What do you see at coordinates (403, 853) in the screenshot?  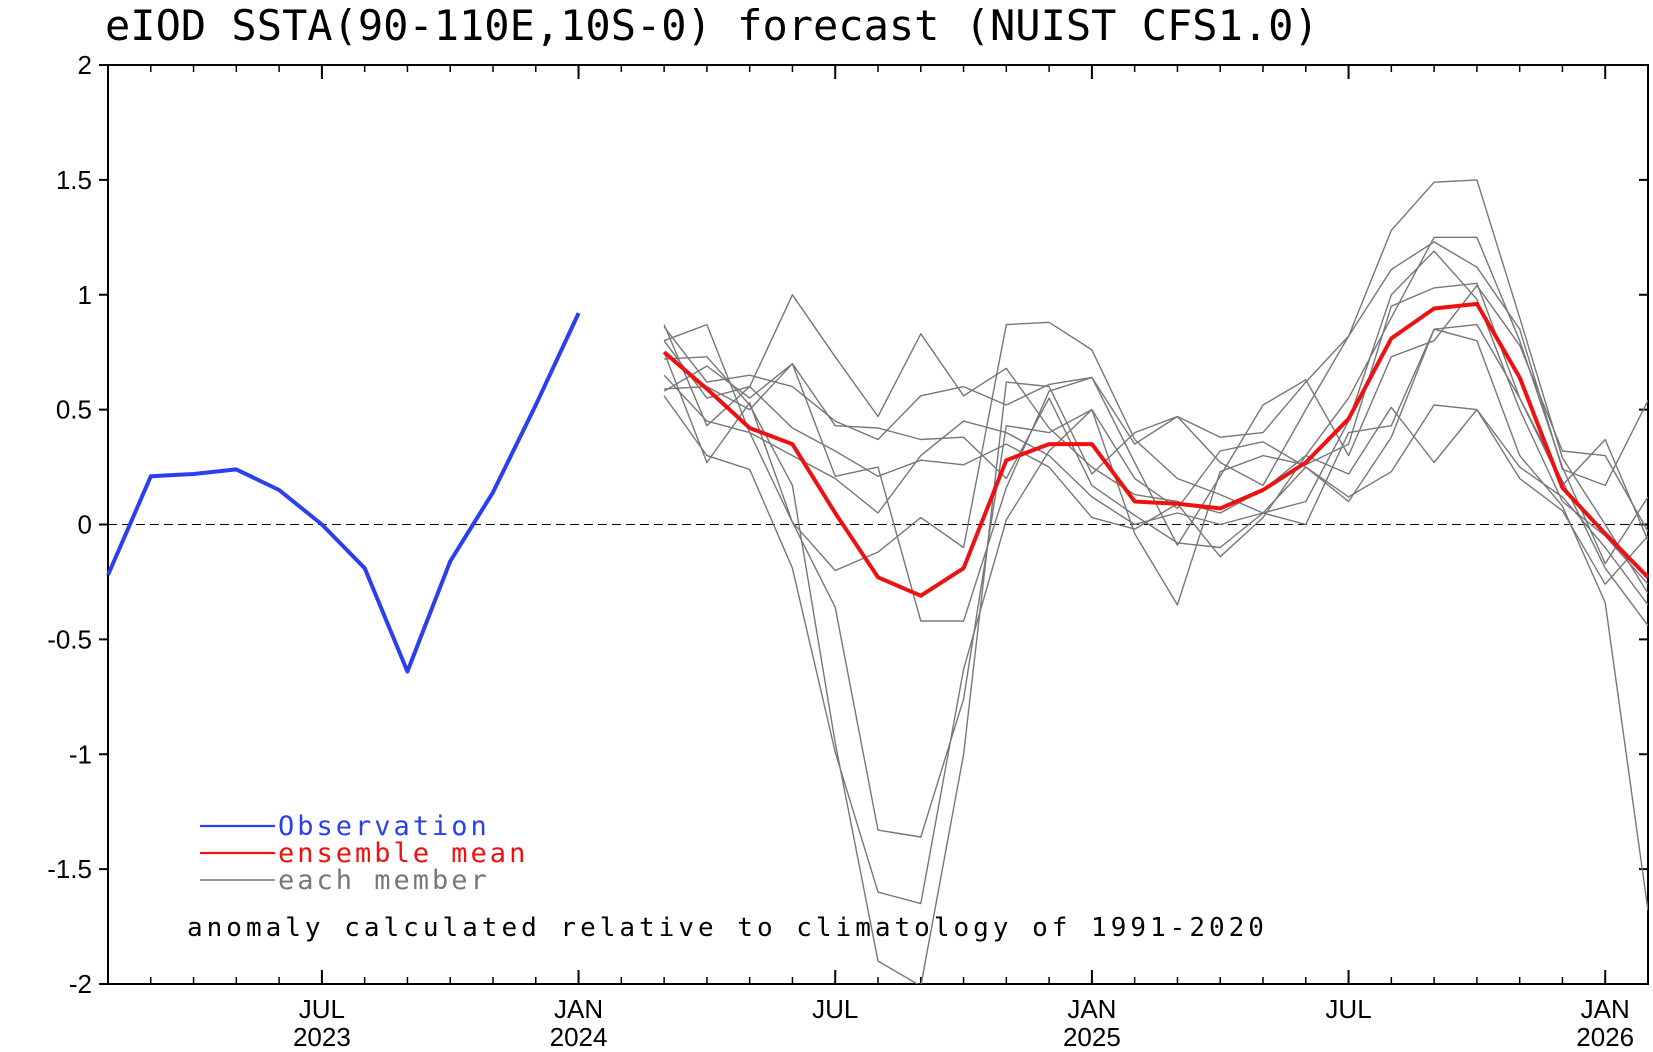 I see `legend-label: ensemble mean` at bounding box center [403, 853].